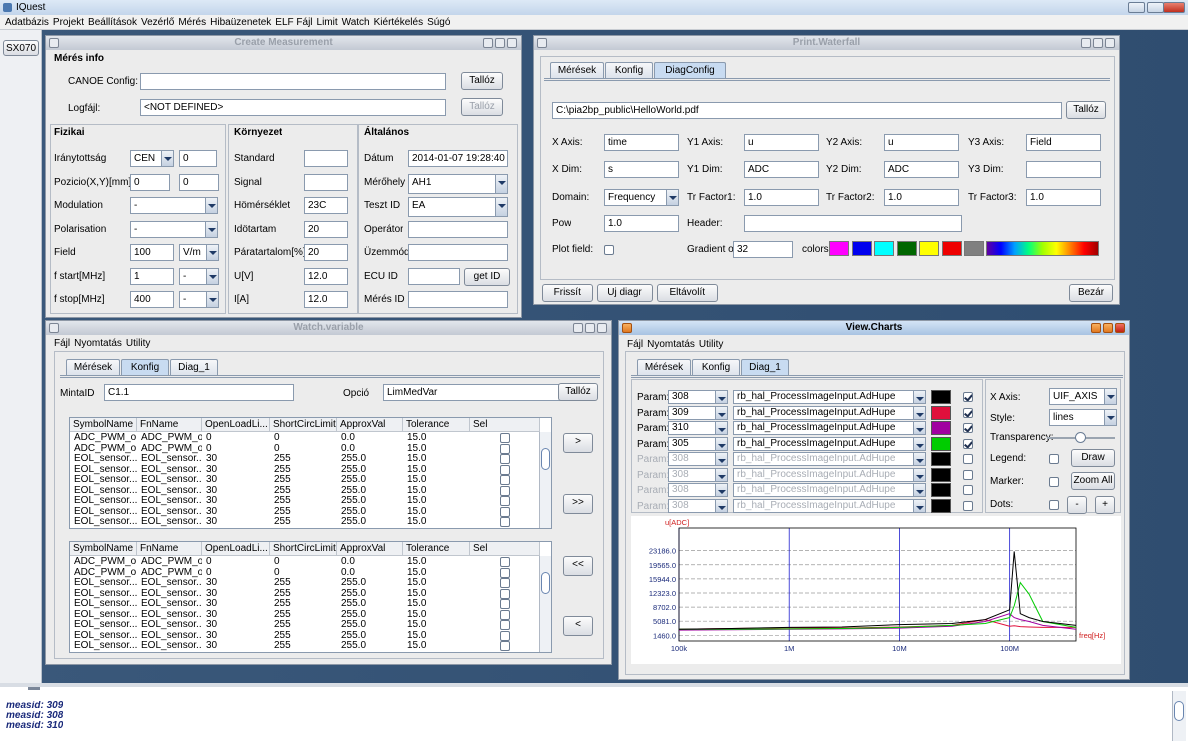 This screenshot has width=1188, height=742. I want to click on button: Frissít, so click(567, 293).